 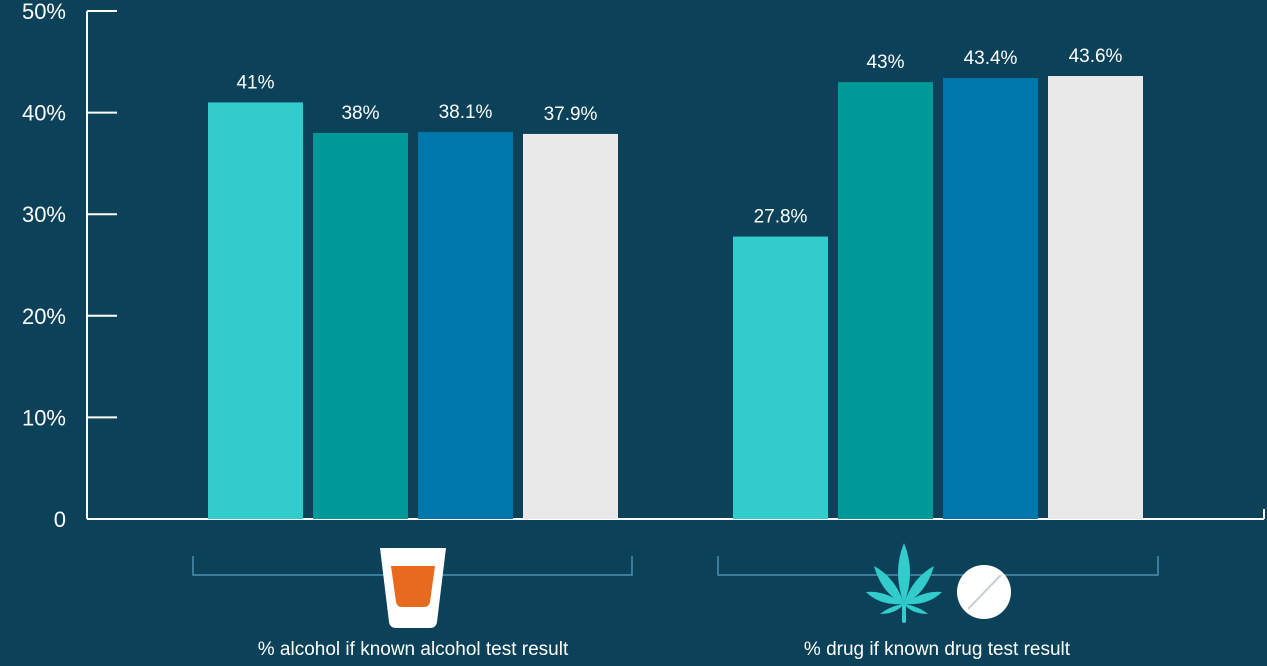 I want to click on shot-glass-icon, so click(x=413, y=588).